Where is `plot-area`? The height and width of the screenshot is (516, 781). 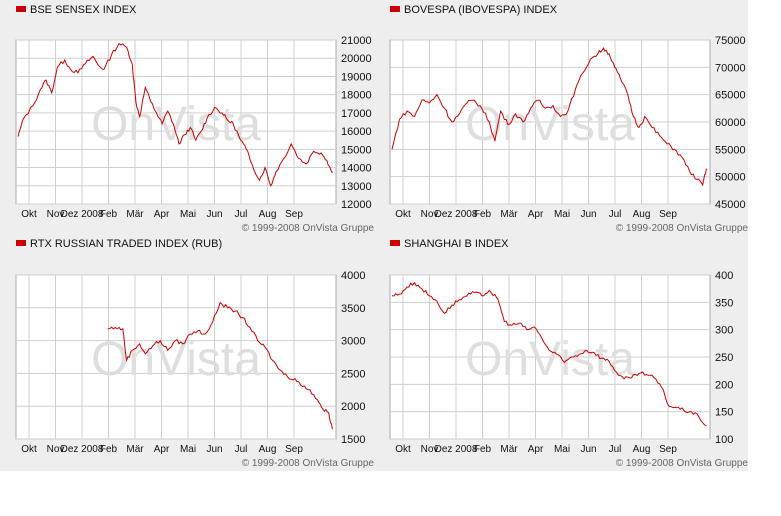
plot-area is located at coordinates (176, 357).